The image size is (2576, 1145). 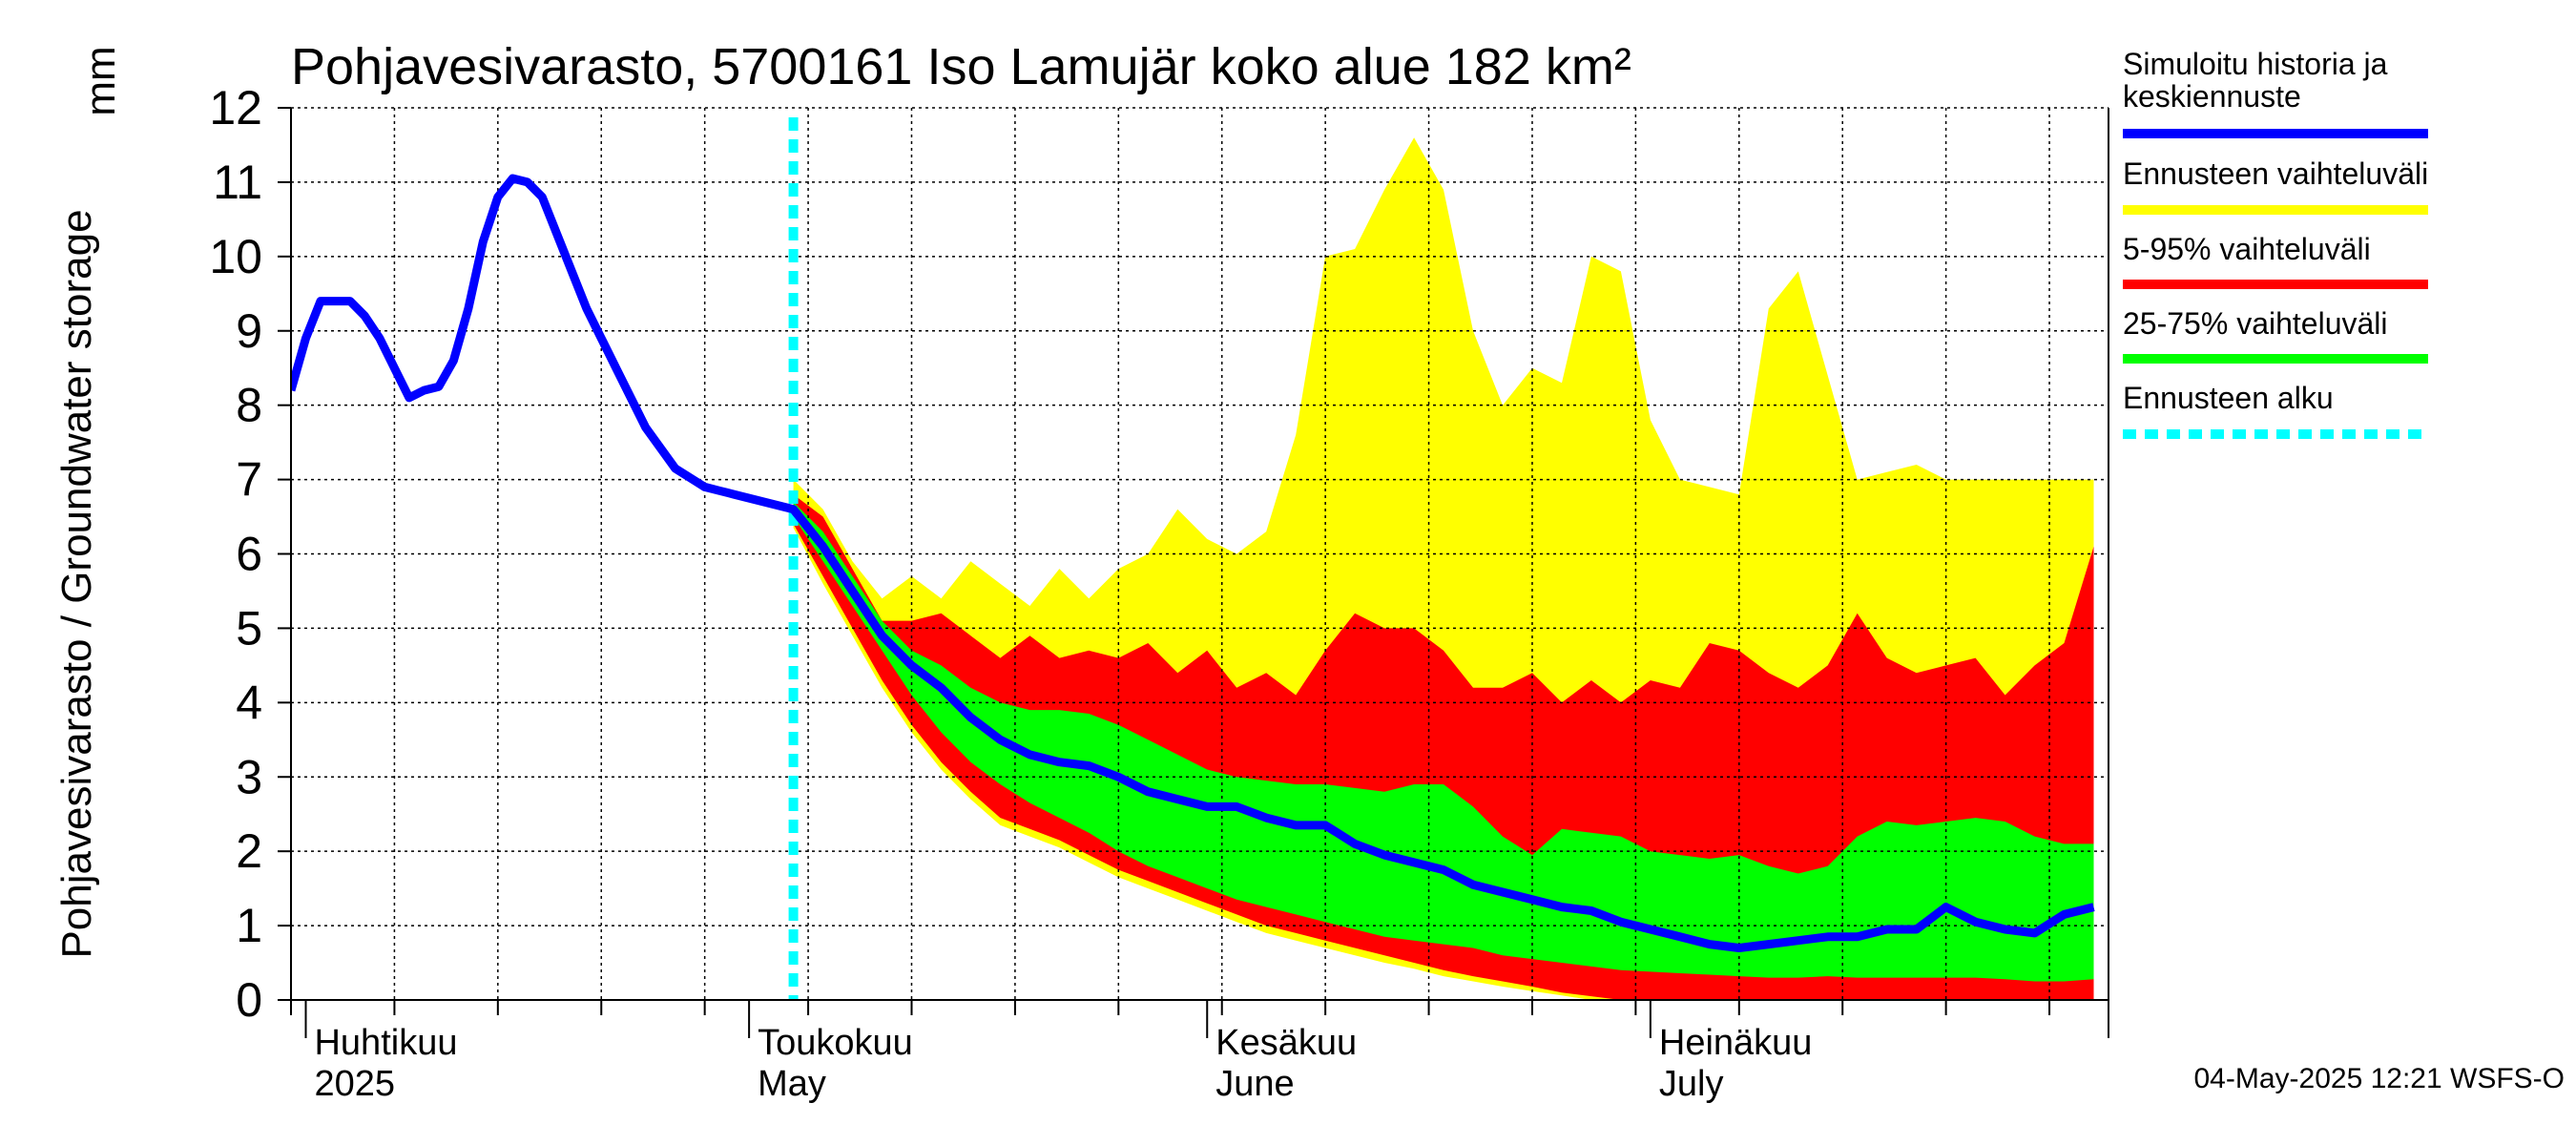 I want to click on y-tick-label: 8, so click(x=249, y=405).